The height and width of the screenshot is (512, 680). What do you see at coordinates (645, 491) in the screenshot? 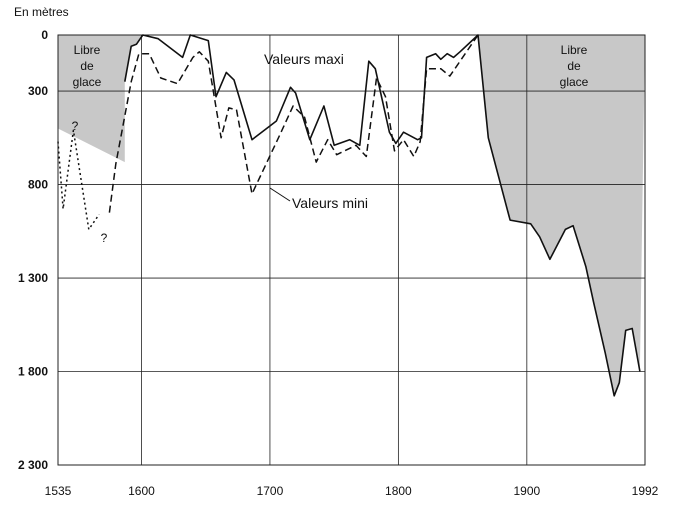
I see `x-tick-label: 1992` at bounding box center [645, 491].